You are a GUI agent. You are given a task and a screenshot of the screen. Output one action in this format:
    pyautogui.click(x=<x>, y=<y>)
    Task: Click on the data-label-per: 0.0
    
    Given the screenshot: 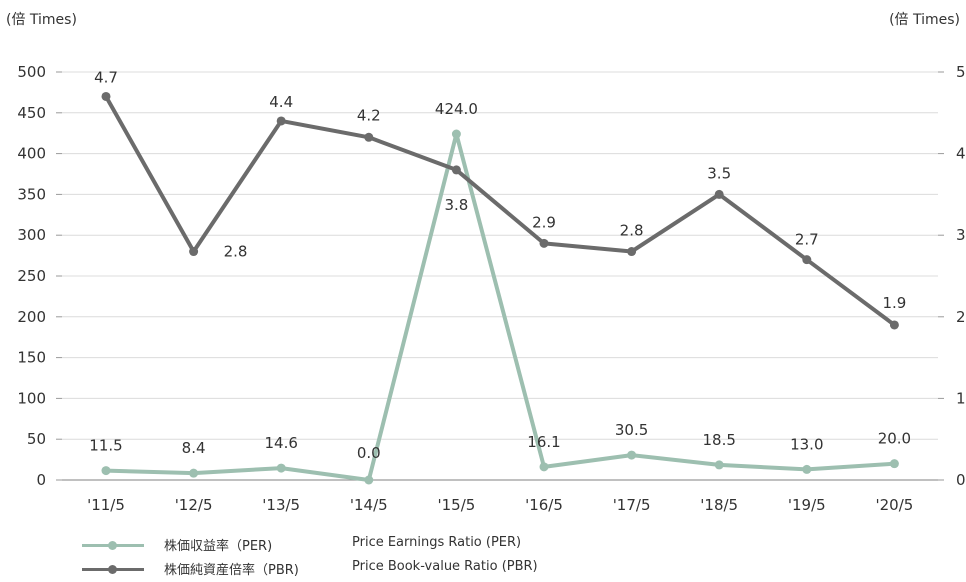 What is the action you would take?
    pyautogui.click(x=369, y=453)
    